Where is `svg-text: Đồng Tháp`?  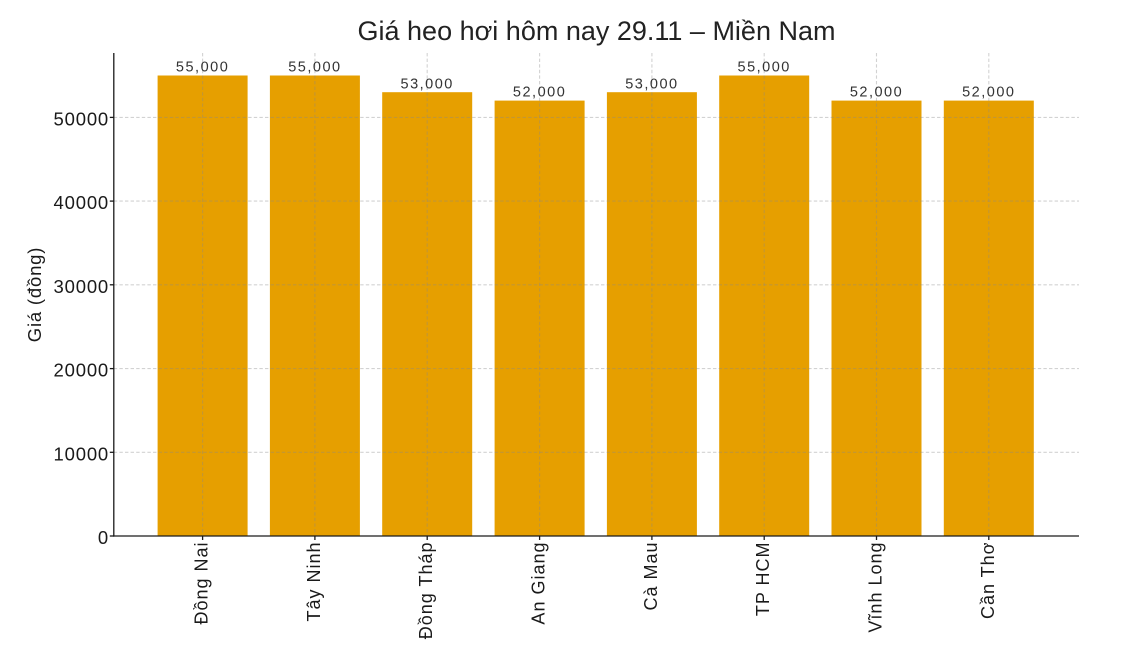
svg-text: Đồng Tháp is located at coordinates (426, 591).